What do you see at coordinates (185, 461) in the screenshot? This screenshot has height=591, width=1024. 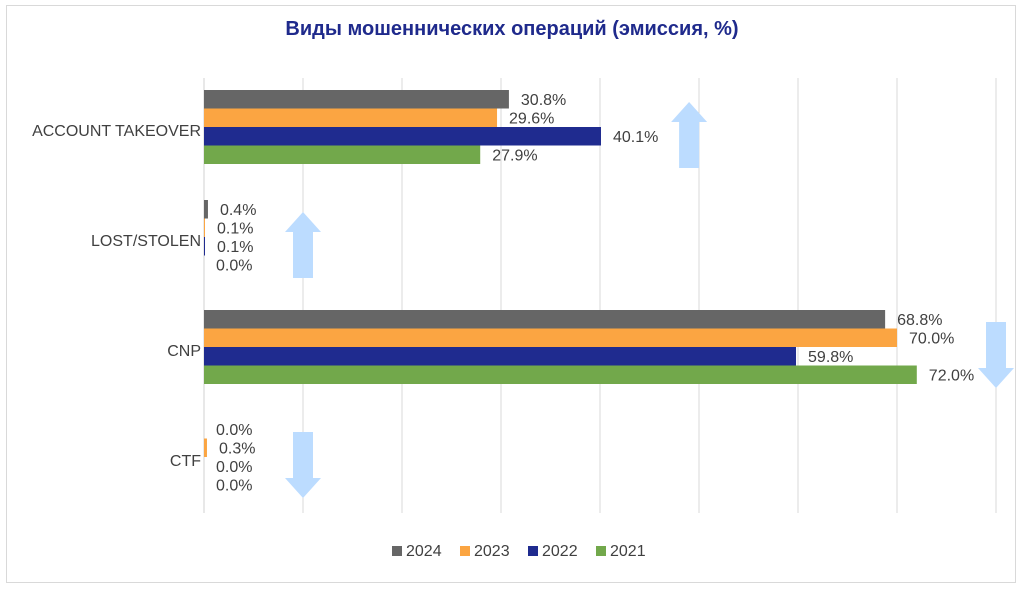 I see `category-label: CTF` at bounding box center [185, 461].